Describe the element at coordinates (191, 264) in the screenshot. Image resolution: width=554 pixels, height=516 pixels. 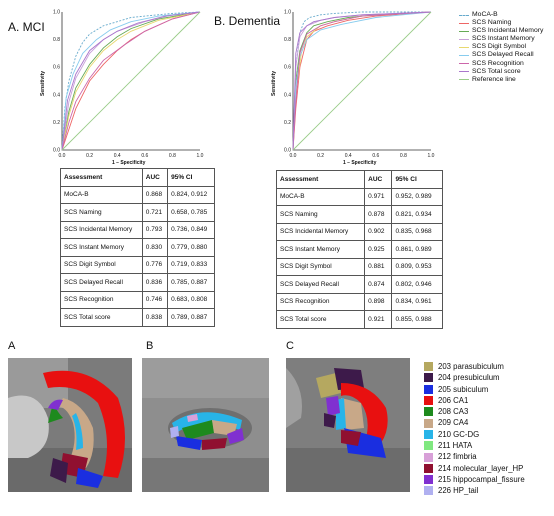
I see `table-cell: 0.719, 0.833` at that location.